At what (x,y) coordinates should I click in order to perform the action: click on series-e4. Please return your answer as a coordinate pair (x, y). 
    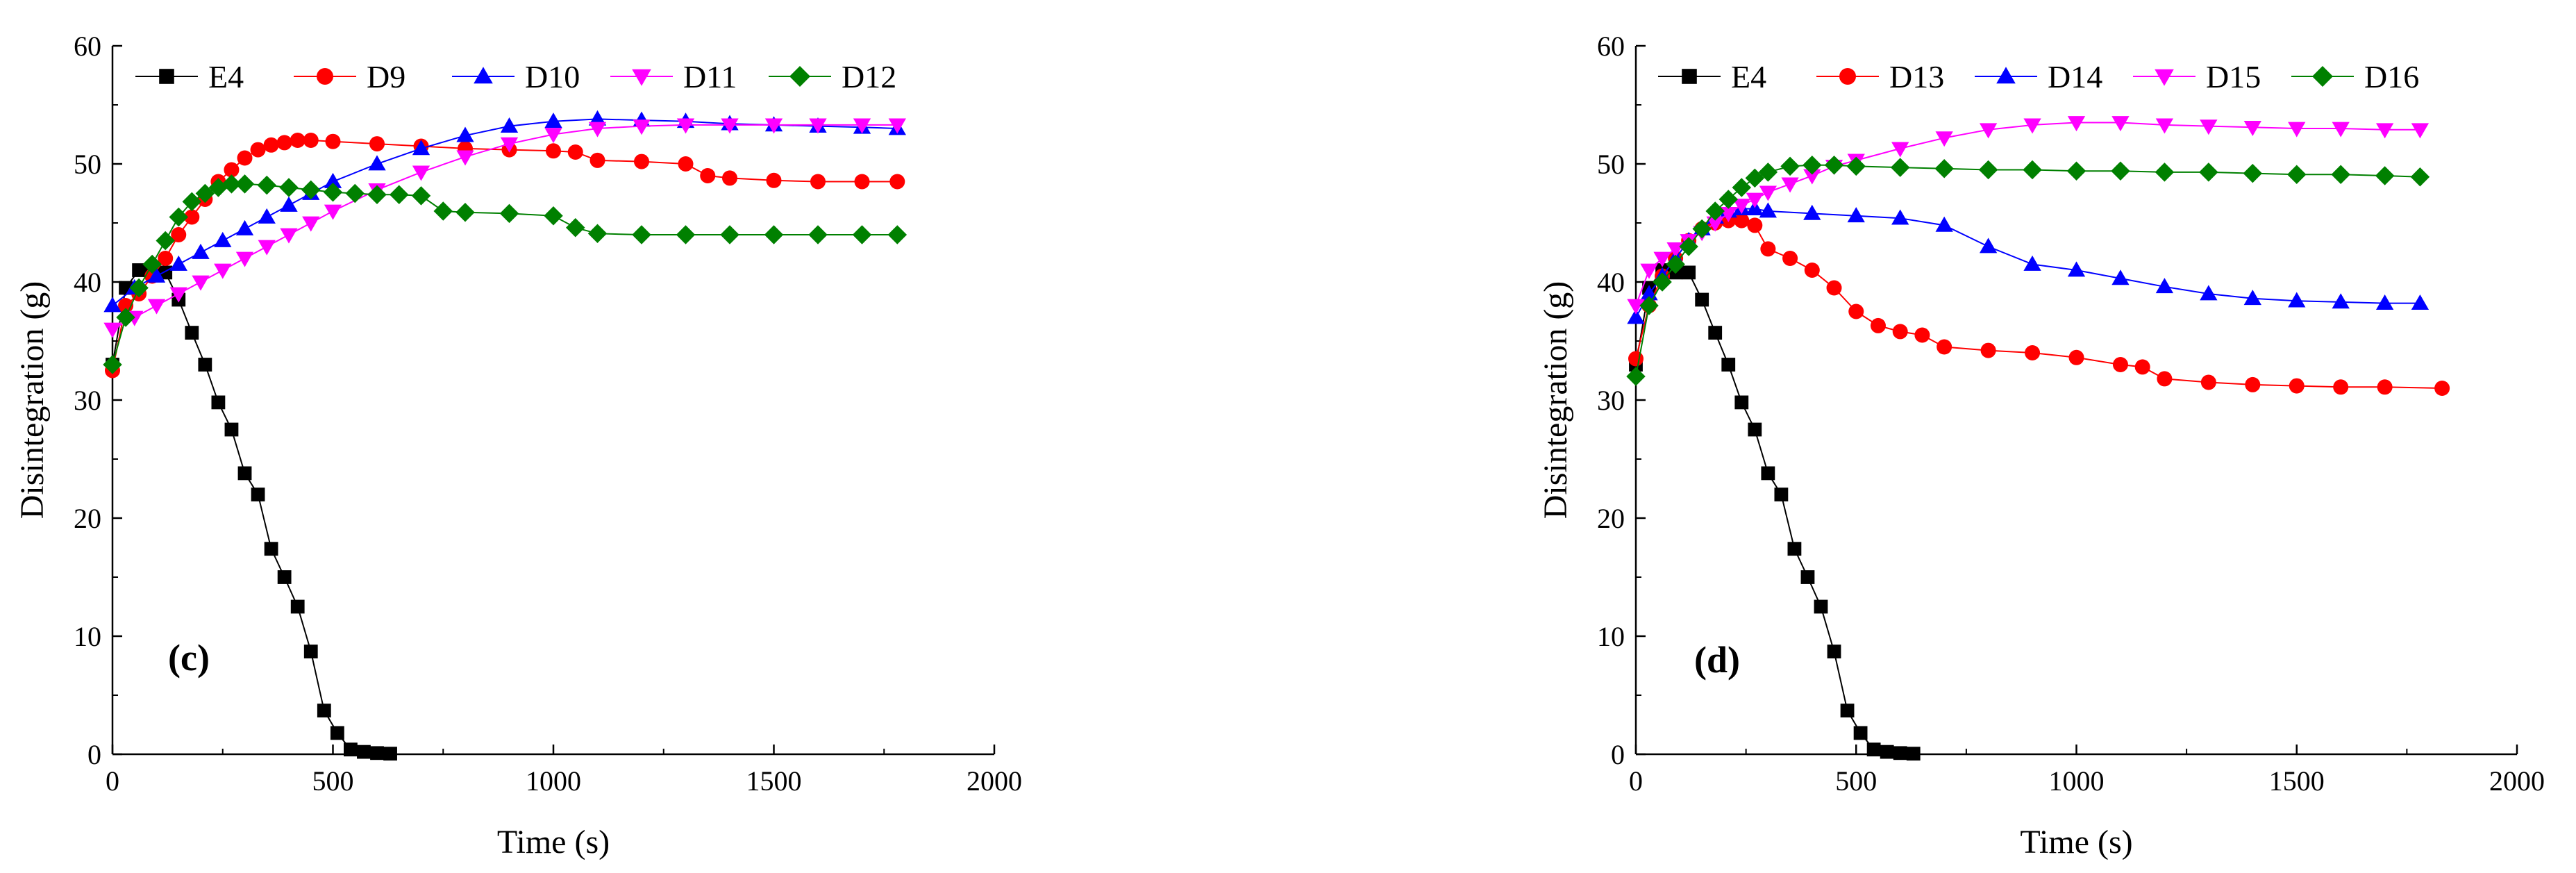
    Looking at the image, I should click on (251, 512).